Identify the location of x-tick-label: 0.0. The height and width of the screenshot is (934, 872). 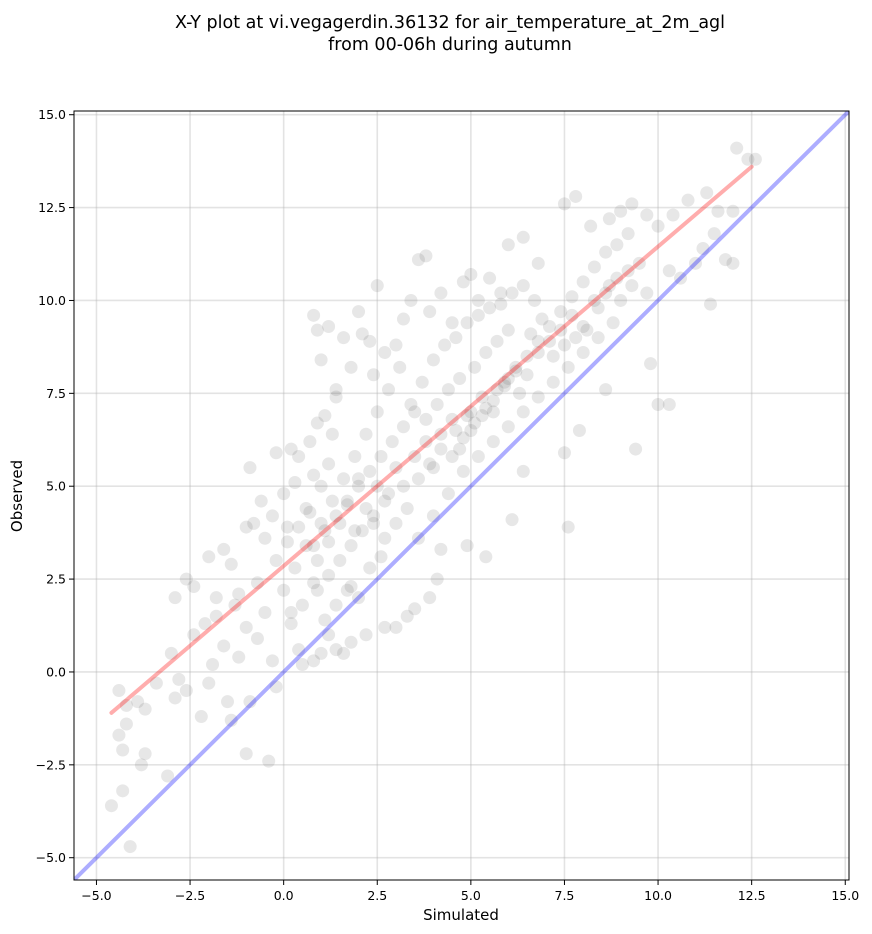
(284, 895).